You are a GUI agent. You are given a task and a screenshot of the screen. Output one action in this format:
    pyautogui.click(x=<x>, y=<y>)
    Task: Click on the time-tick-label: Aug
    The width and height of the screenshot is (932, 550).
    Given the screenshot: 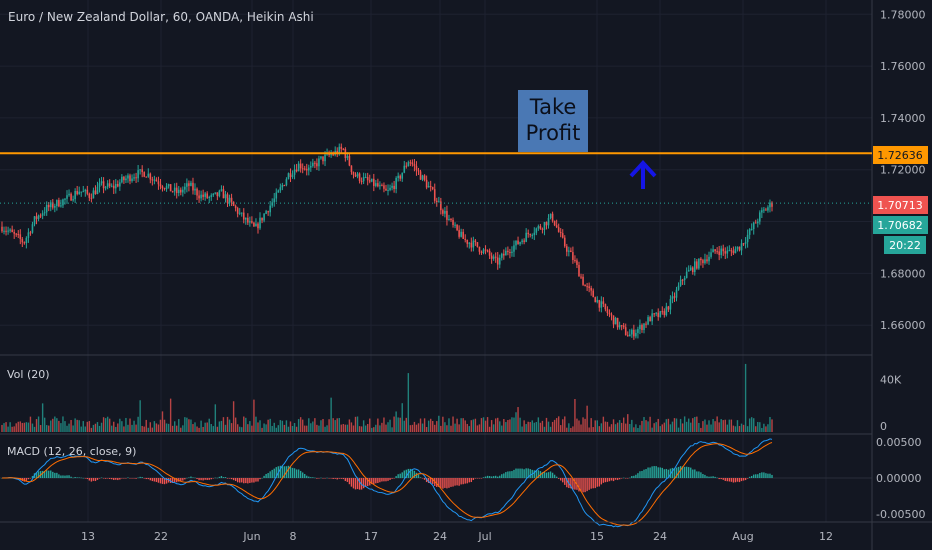 What is the action you would take?
    pyautogui.click(x=742, y=536)
    